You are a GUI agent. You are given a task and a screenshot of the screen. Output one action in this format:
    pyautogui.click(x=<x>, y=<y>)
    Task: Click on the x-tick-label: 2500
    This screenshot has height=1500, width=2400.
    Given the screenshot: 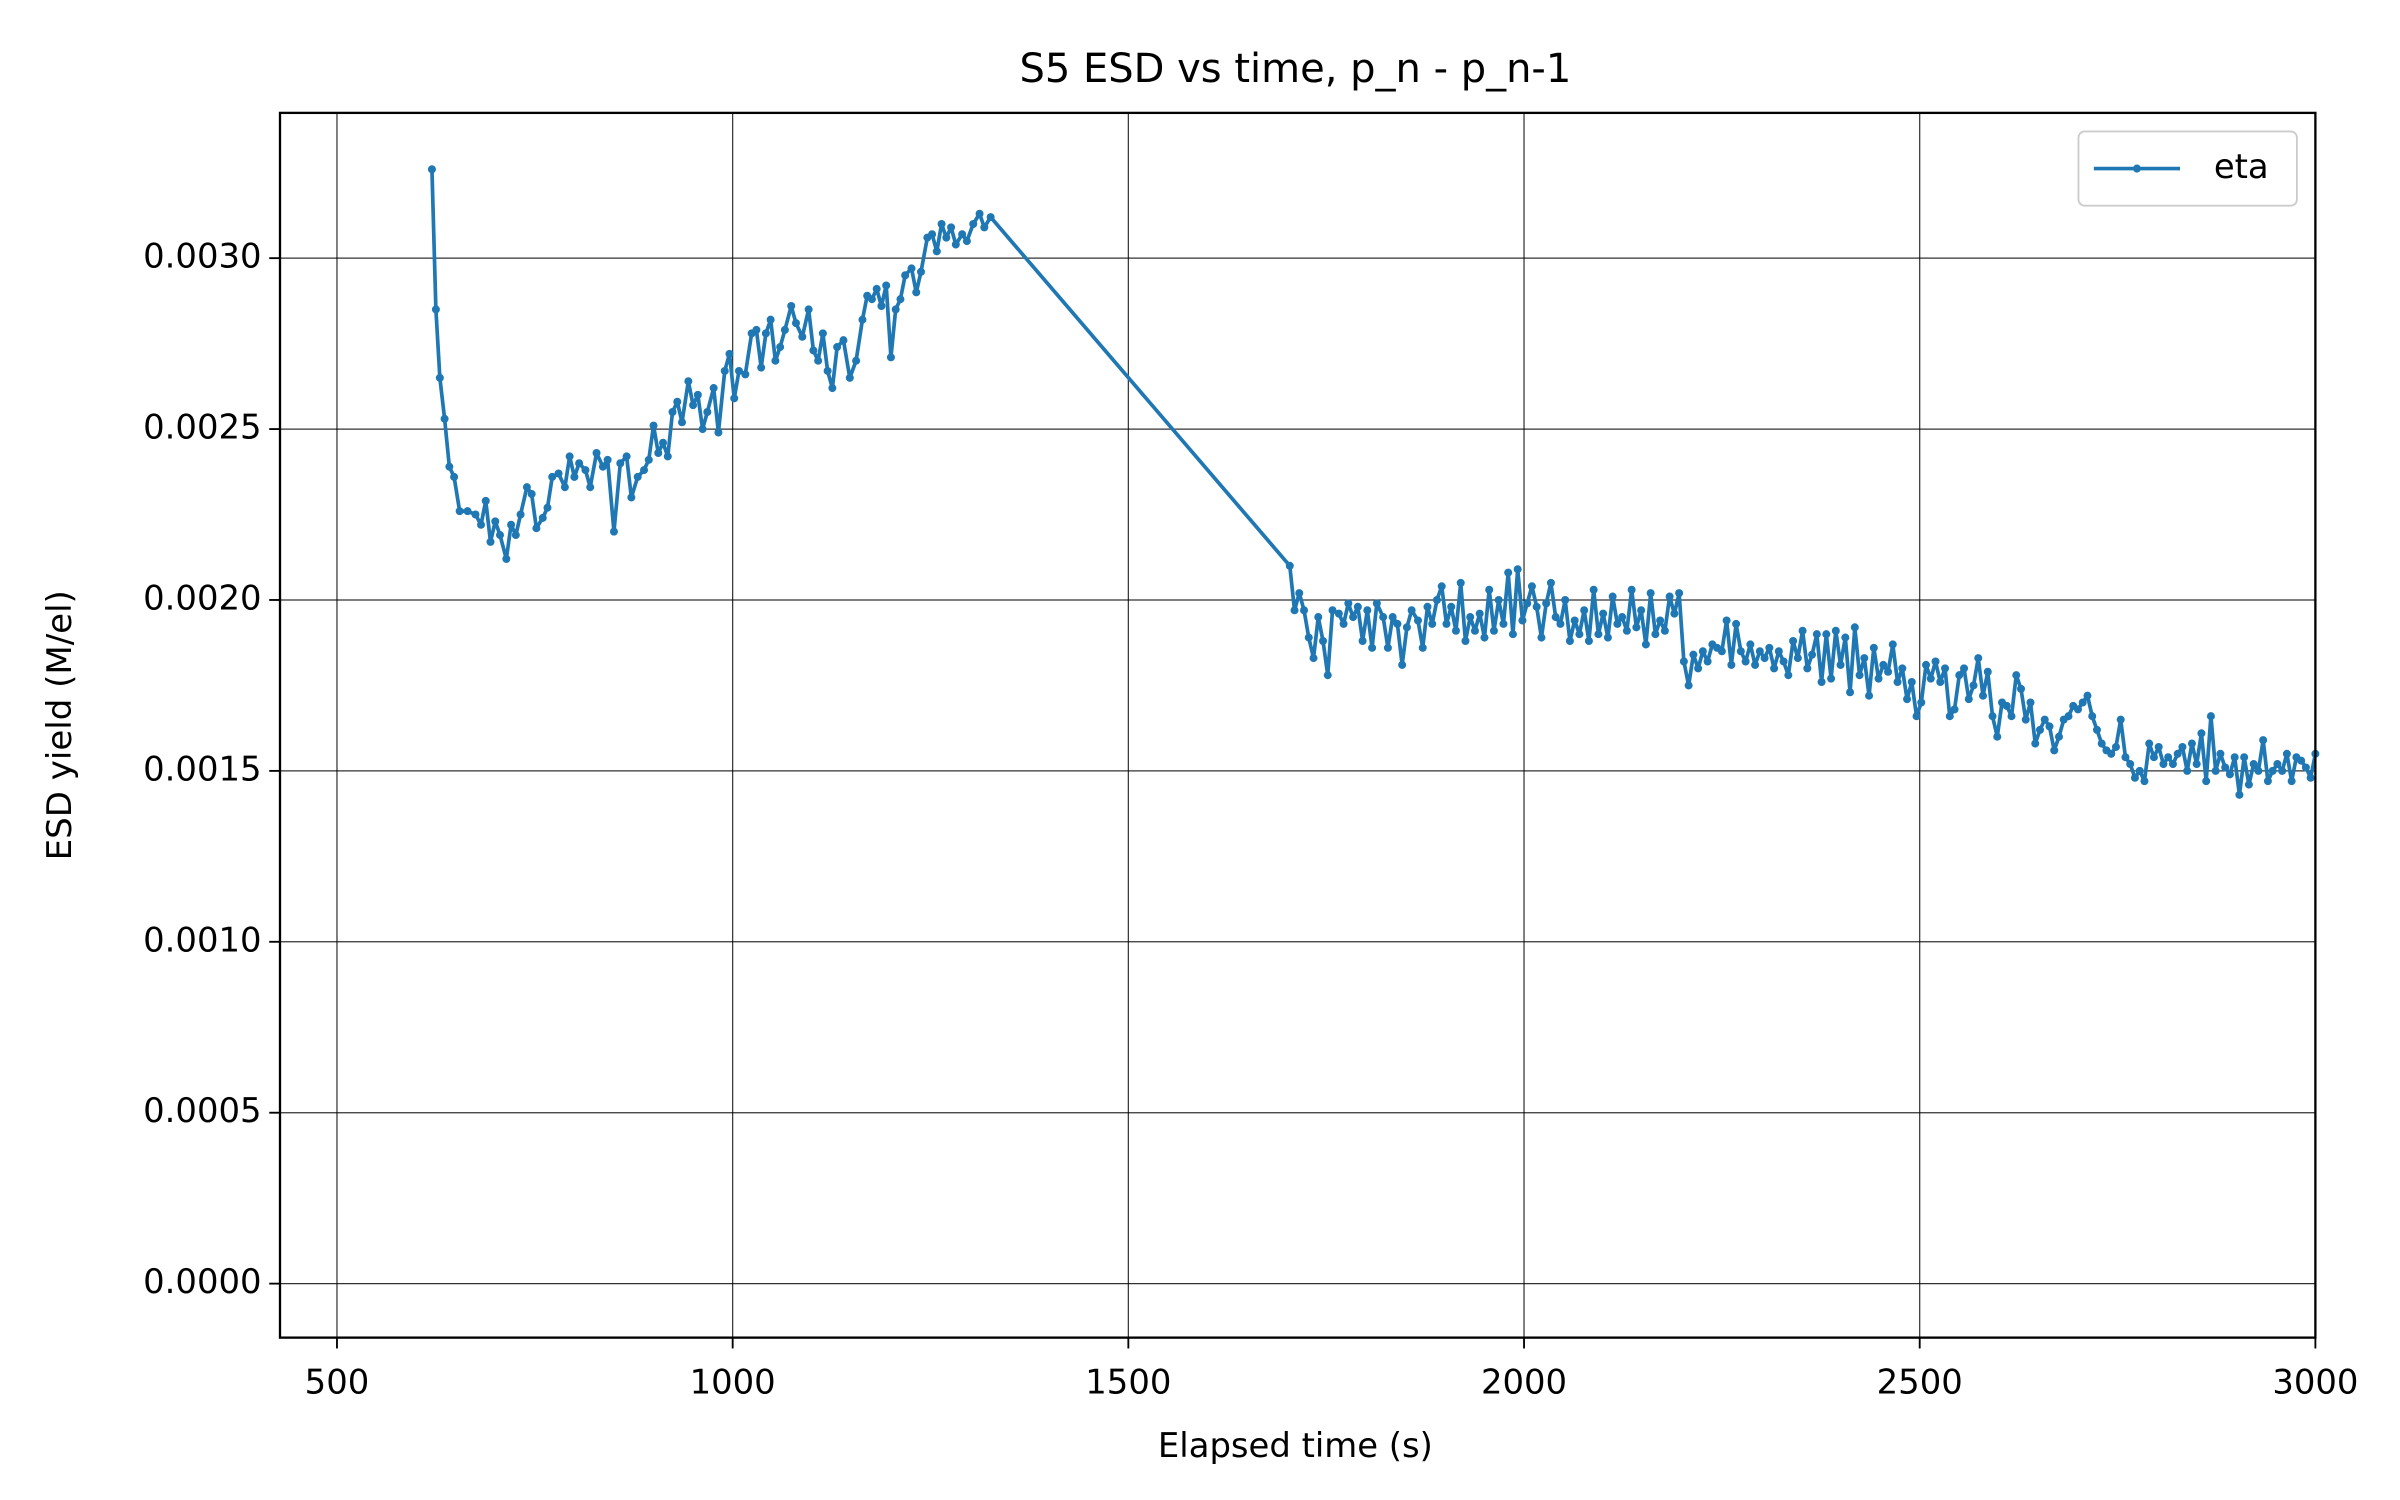 What is the action you would take?
    pyautogui.click(x=1920, y=1382)
    